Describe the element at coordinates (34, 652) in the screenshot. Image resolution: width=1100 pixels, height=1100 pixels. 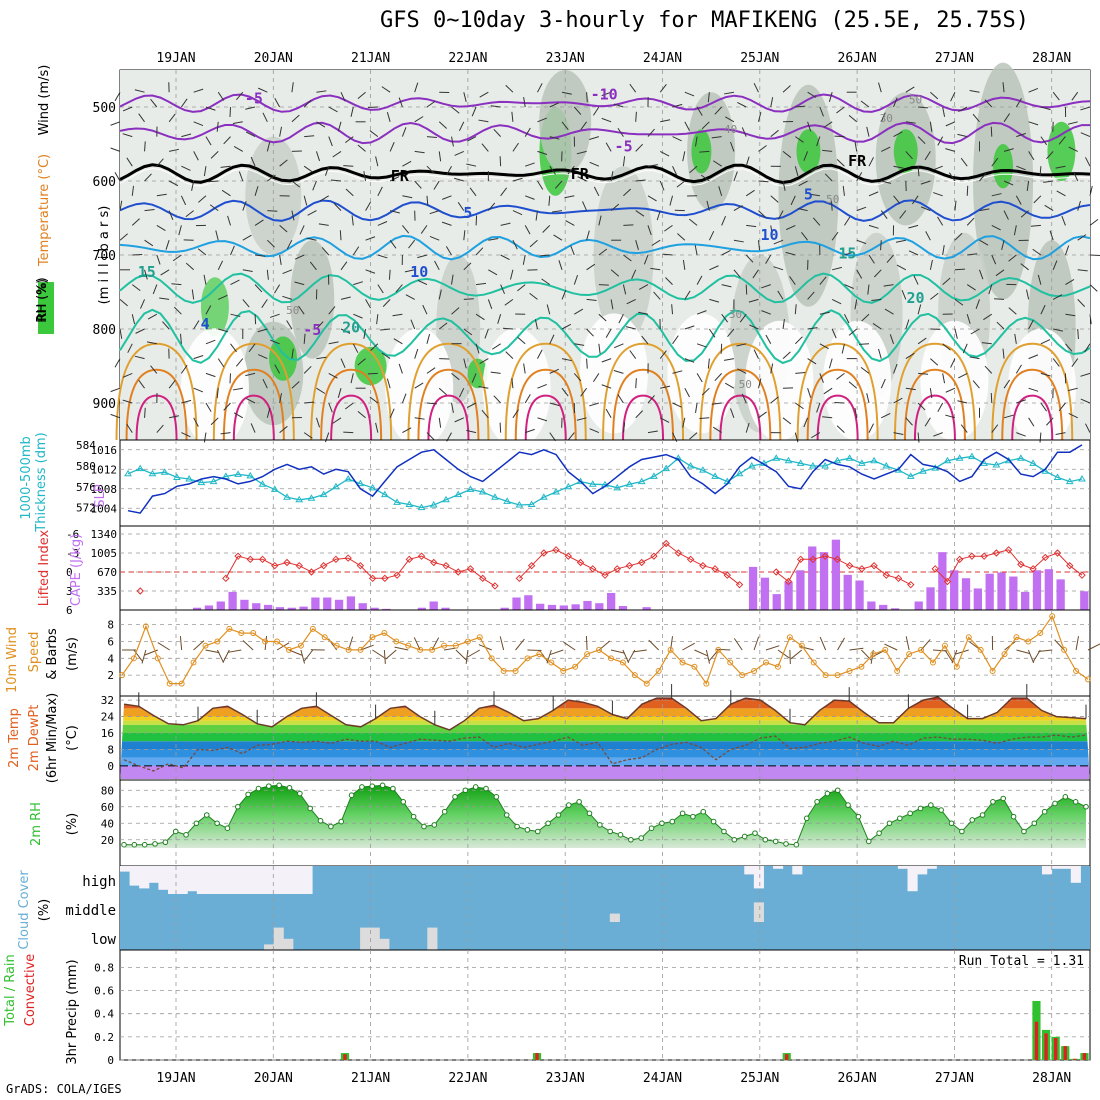
I see `wind-axis-label-2: Speed` at that location.